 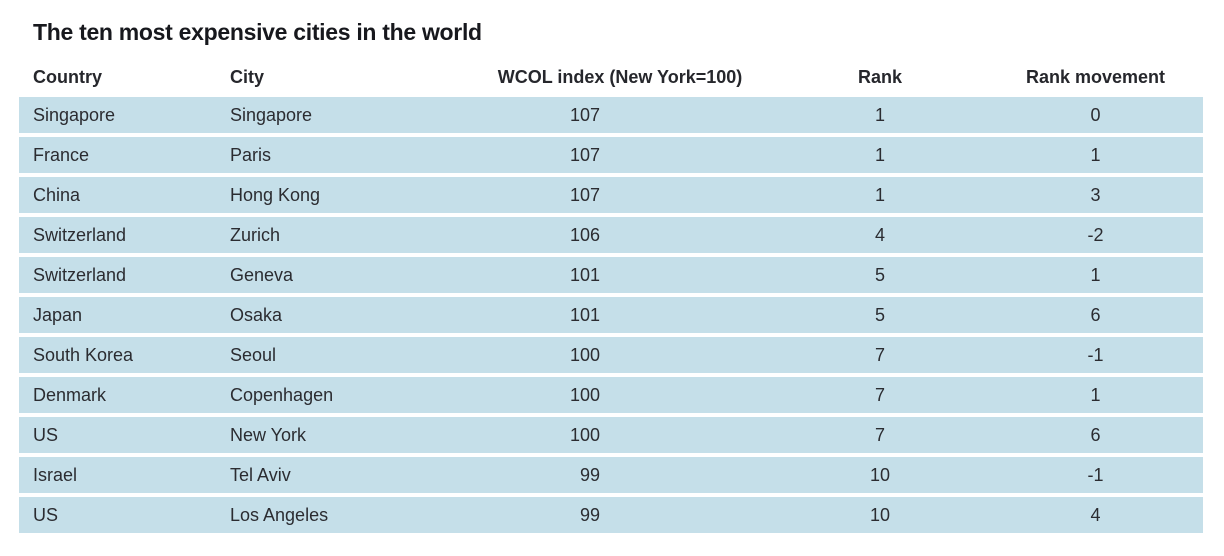 What do you see at coordinates (70, 394) in the screenshot?
I see `cell-country: Denmark` at bounding box center [70, 394].